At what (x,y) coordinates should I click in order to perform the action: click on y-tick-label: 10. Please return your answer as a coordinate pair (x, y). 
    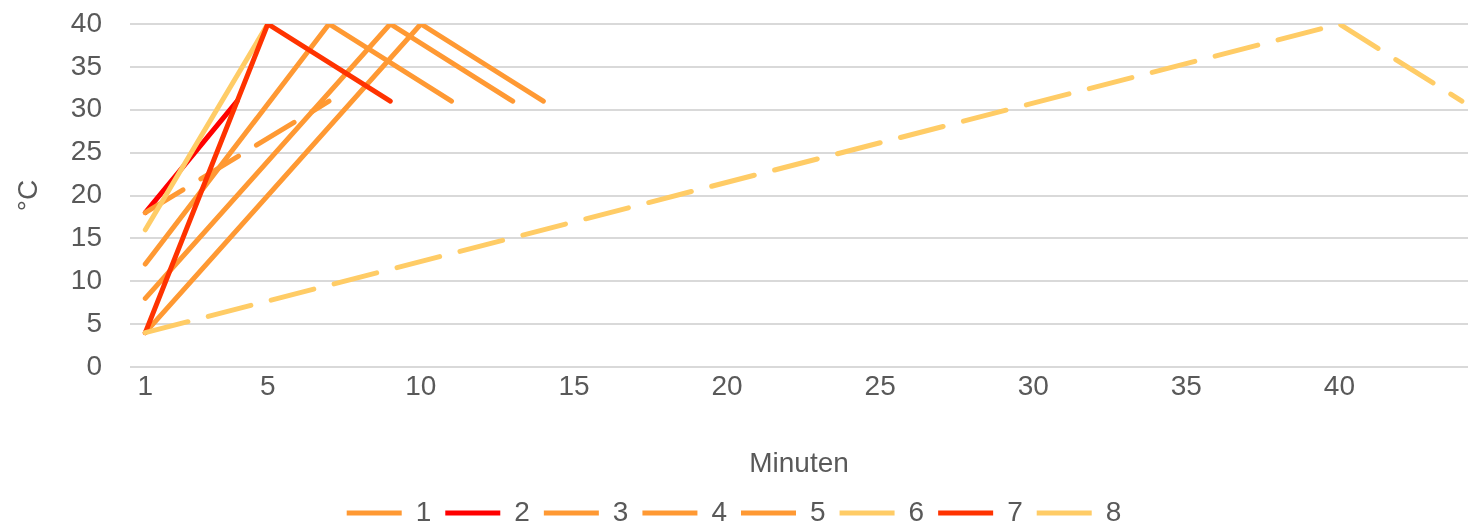
    Looking at the image, I should click on (86, 279).